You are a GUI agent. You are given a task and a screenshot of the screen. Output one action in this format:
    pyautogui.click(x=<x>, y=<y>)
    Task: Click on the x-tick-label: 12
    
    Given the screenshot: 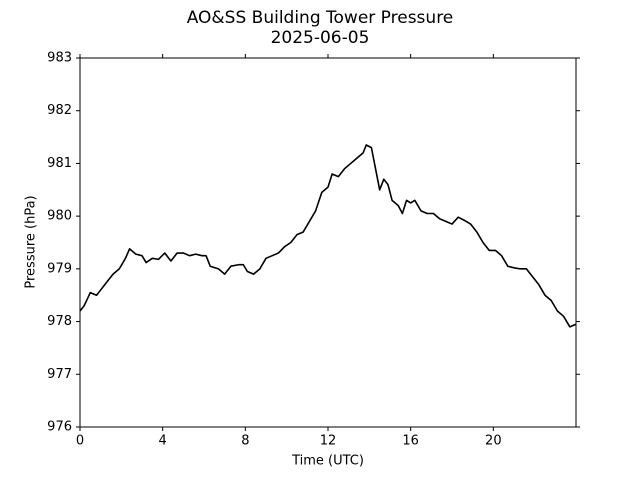 What is the action you would take?
    pyautogui.click(x=328, y=441)
    